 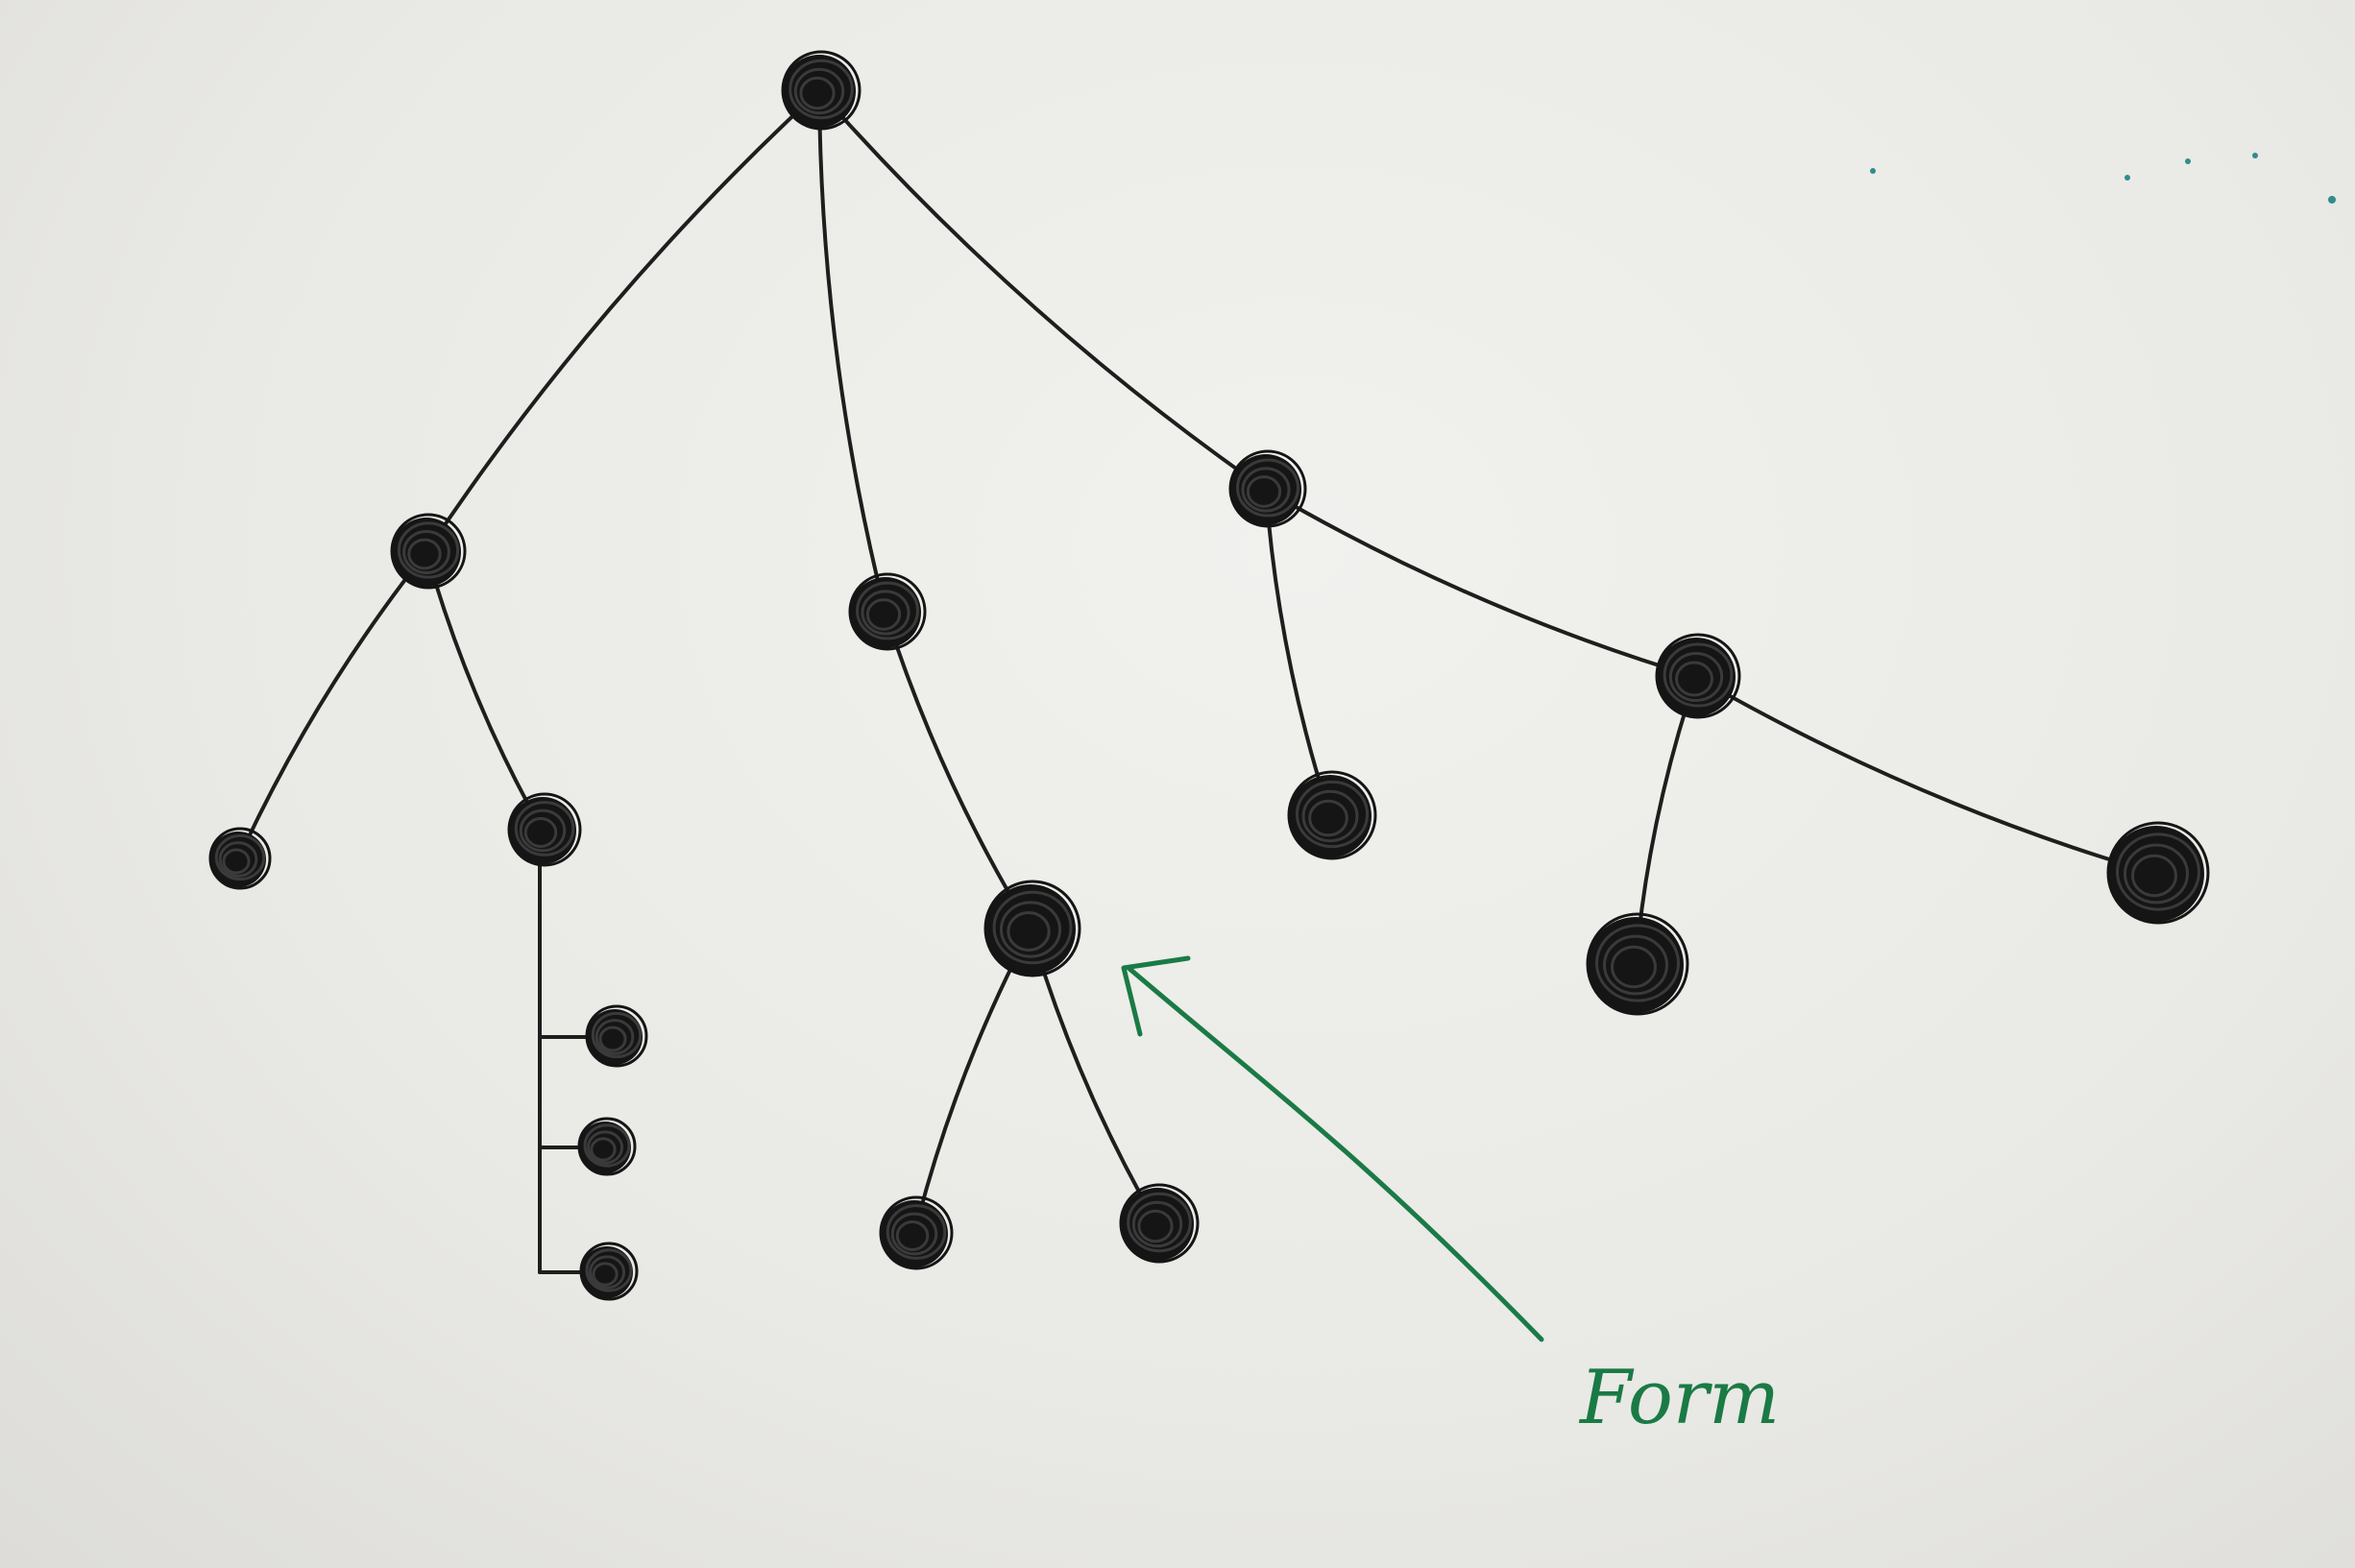 I want to click on tree-node-n3, so click(x=1267, y=488).